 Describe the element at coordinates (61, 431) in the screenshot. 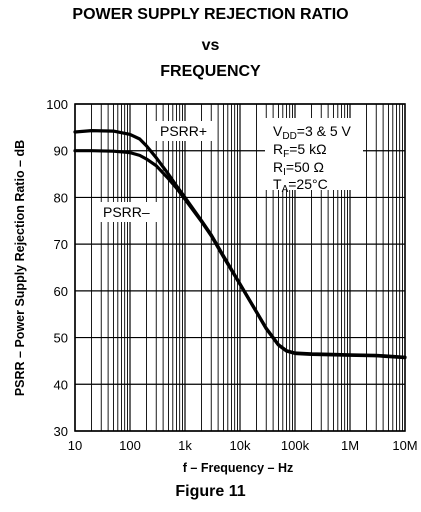

I see `y-tick-label: 30` at that location.